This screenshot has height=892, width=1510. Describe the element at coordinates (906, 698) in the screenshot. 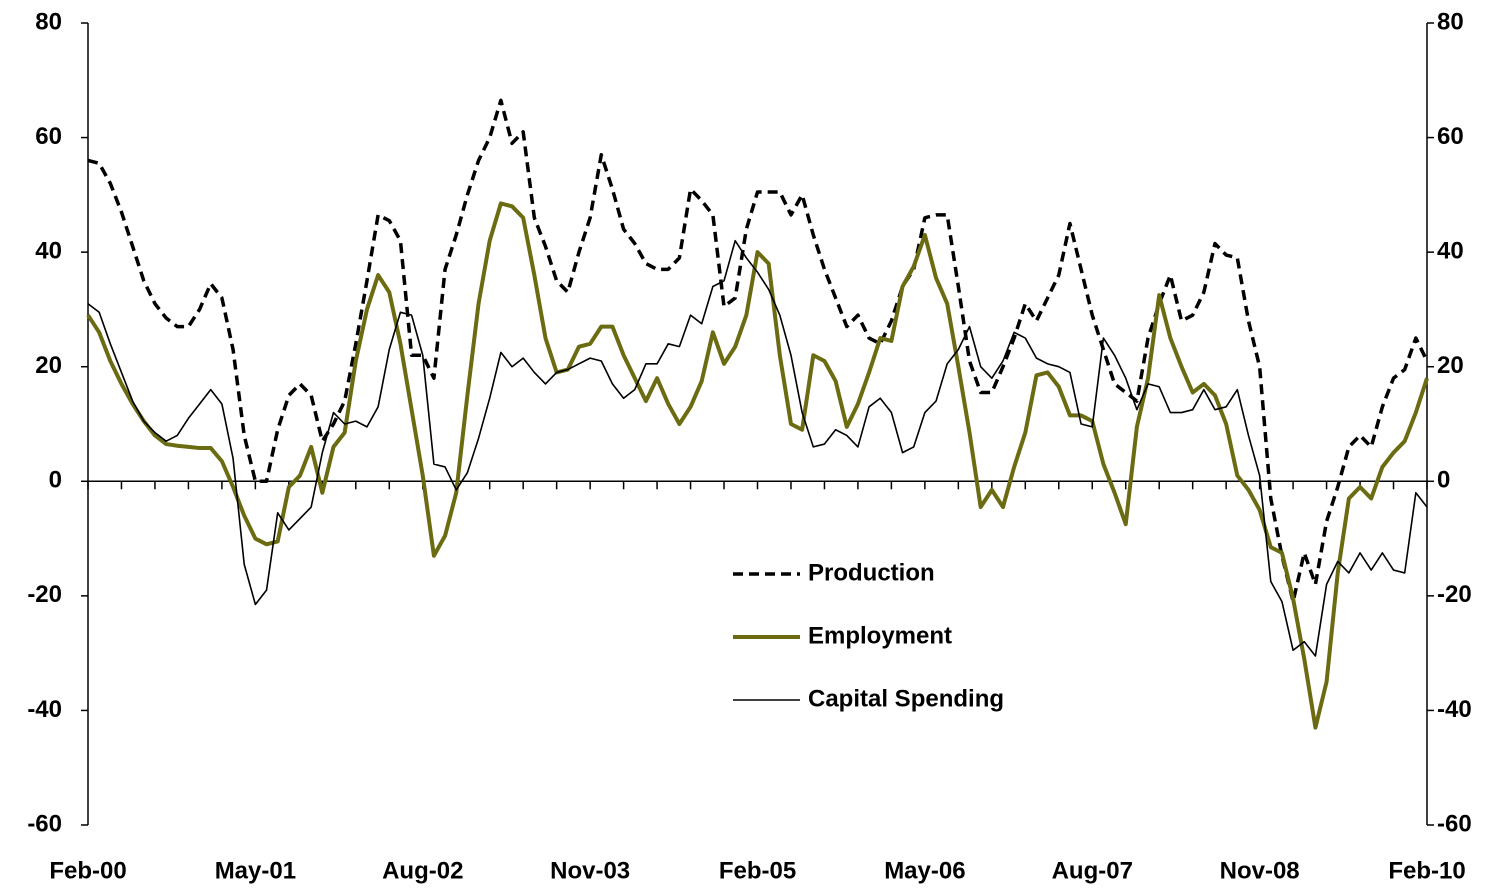

I see `legend-label: Capital Spending` at that location.